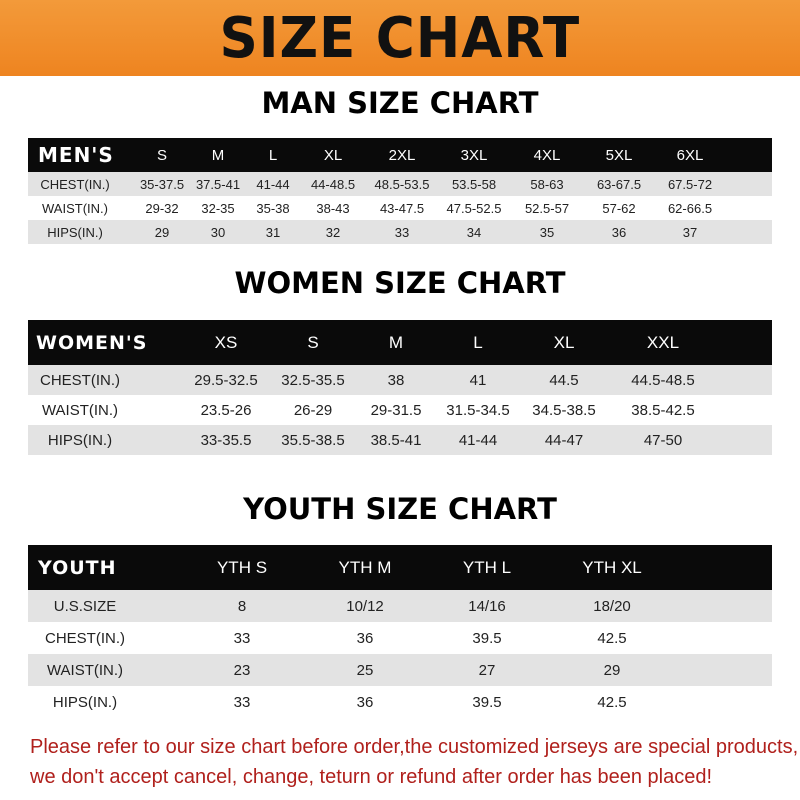 The width and height of the screenshot is (800, 800). What do you see at coordinates (400, 509) in the screenshot?
I see `youth-title: YOUTH SIZE CHART` at bounding box center [400, 509].